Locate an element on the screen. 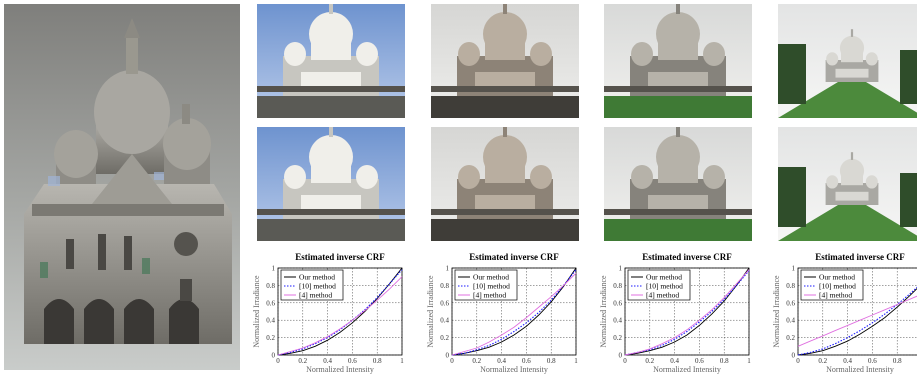 The height and width of the screenshot is (375, 917). basilica-photo-overcast-dark-icon is located at coordinates (505, 61).